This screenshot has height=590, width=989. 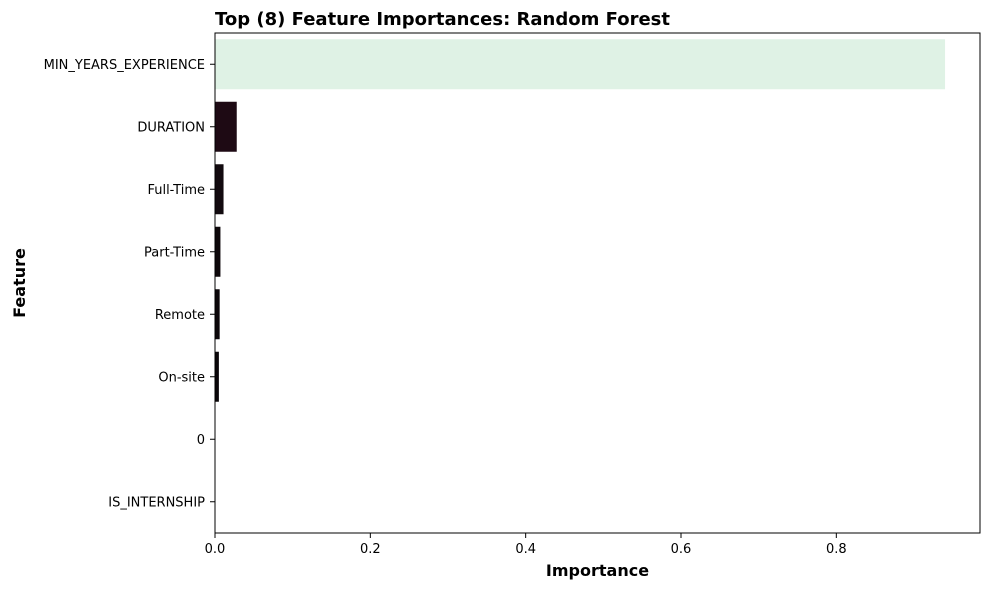 I want to click on y-axis-label: Feature, so click(x=19, y=283).